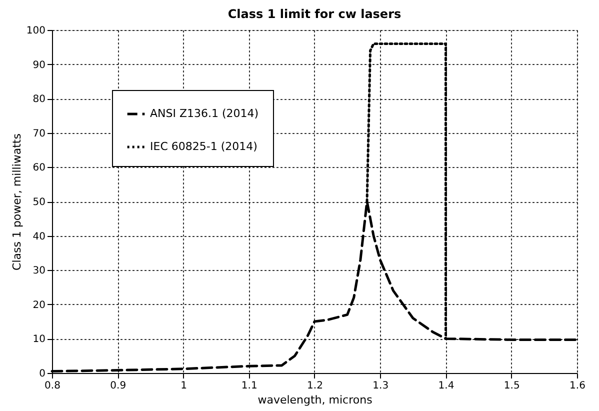  Describe the element at coordinates (315, 400) in the screenshot. I see `x-axis-title: wavelength, microns` at that location.